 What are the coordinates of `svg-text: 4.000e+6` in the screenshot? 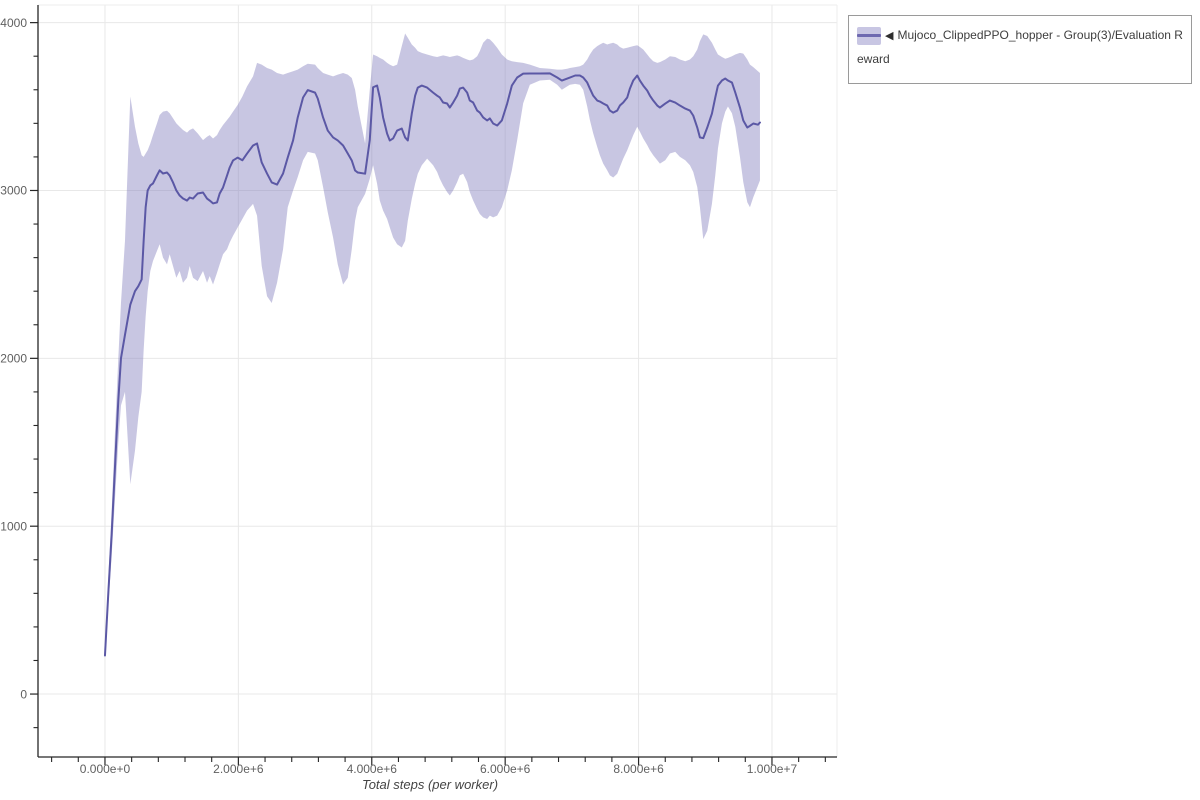 It's located at (372, 769).